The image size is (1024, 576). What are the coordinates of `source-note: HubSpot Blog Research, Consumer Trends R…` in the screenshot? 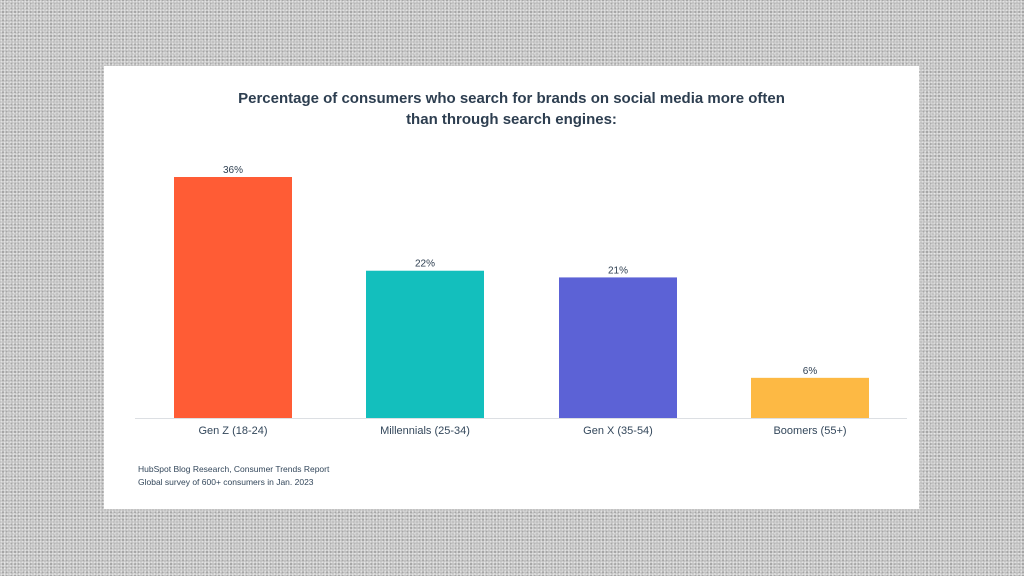 It's located at (233, 476).